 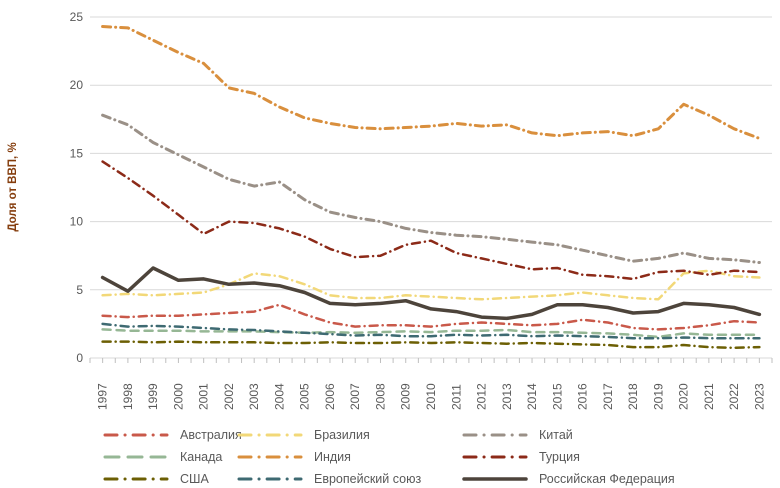 What do you see at coordinates (342, 435) in the screenshot?
I see `legend-label-brazil: Бразилия` at bounding box center [342, 435].